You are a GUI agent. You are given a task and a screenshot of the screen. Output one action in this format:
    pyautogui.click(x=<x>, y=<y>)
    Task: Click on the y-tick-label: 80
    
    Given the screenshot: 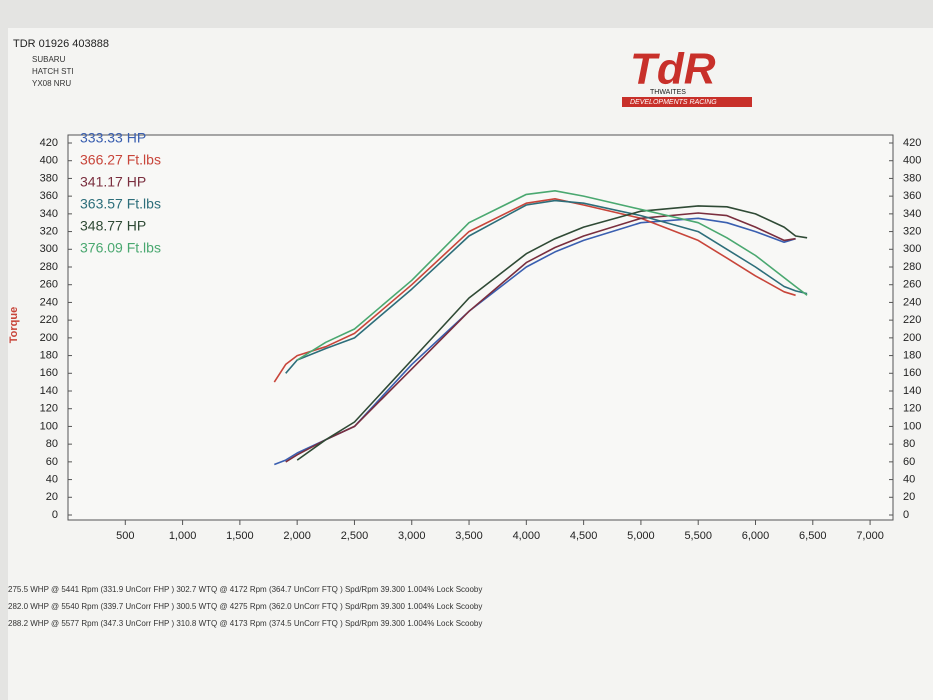 What is the action you would take?
    pyautogui.click(x=52, y=444)
    